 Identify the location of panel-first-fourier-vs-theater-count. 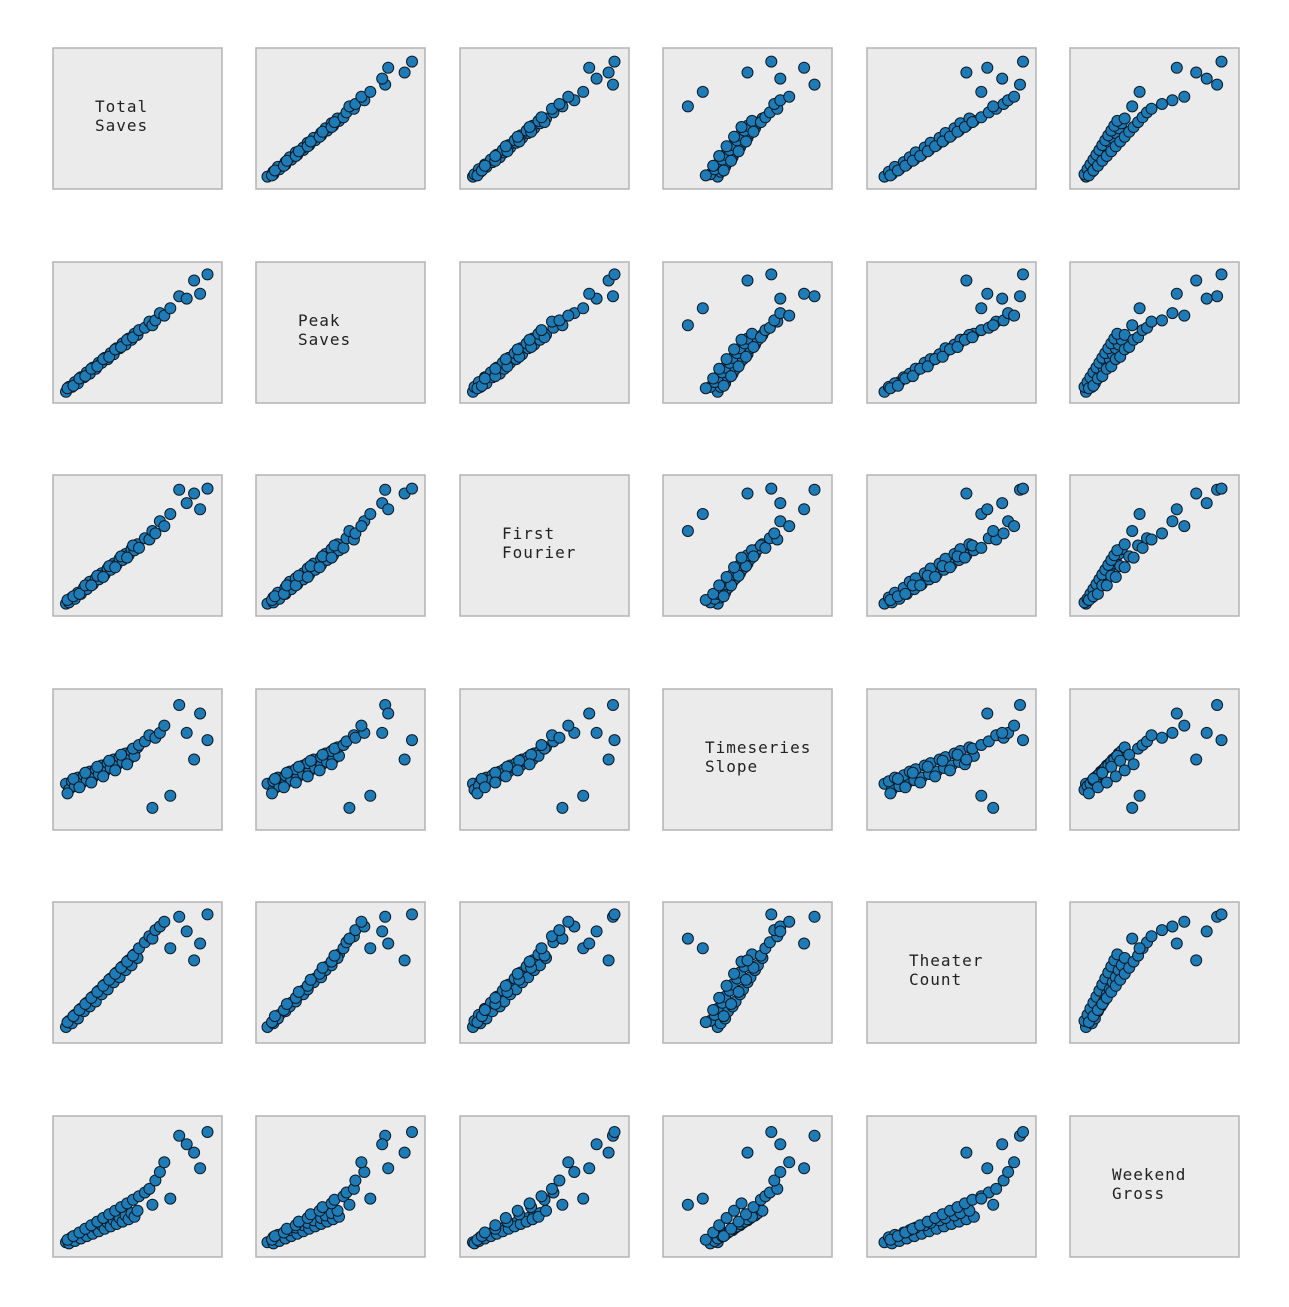
(951, 545).